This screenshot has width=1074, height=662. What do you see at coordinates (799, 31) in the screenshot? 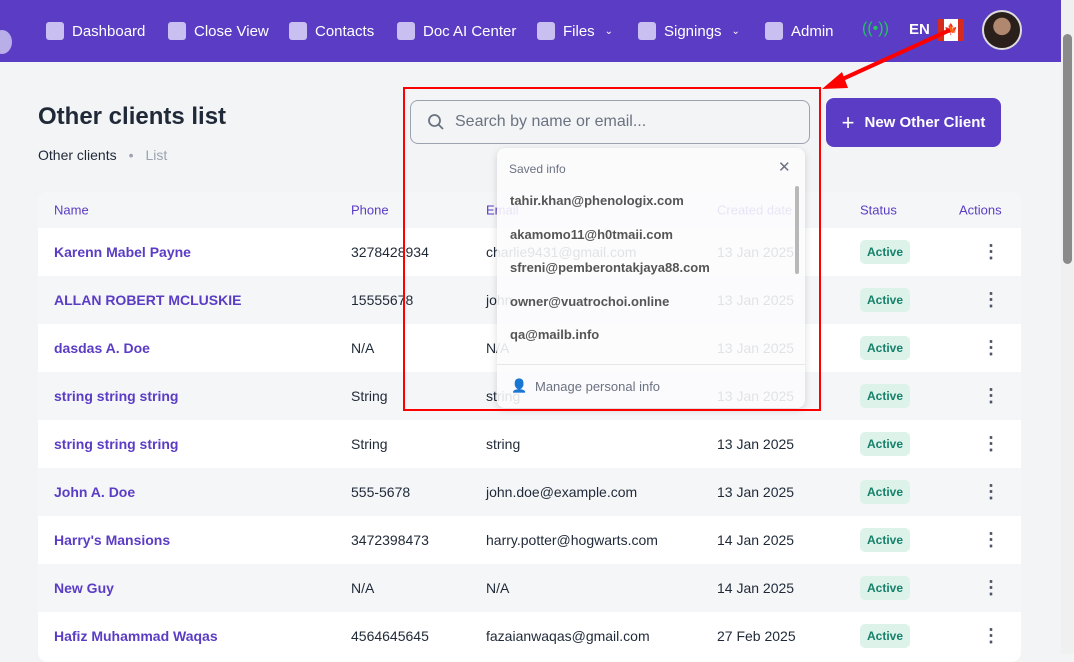
I see `nav-admin: Admin` at bounding box center [799, 31].